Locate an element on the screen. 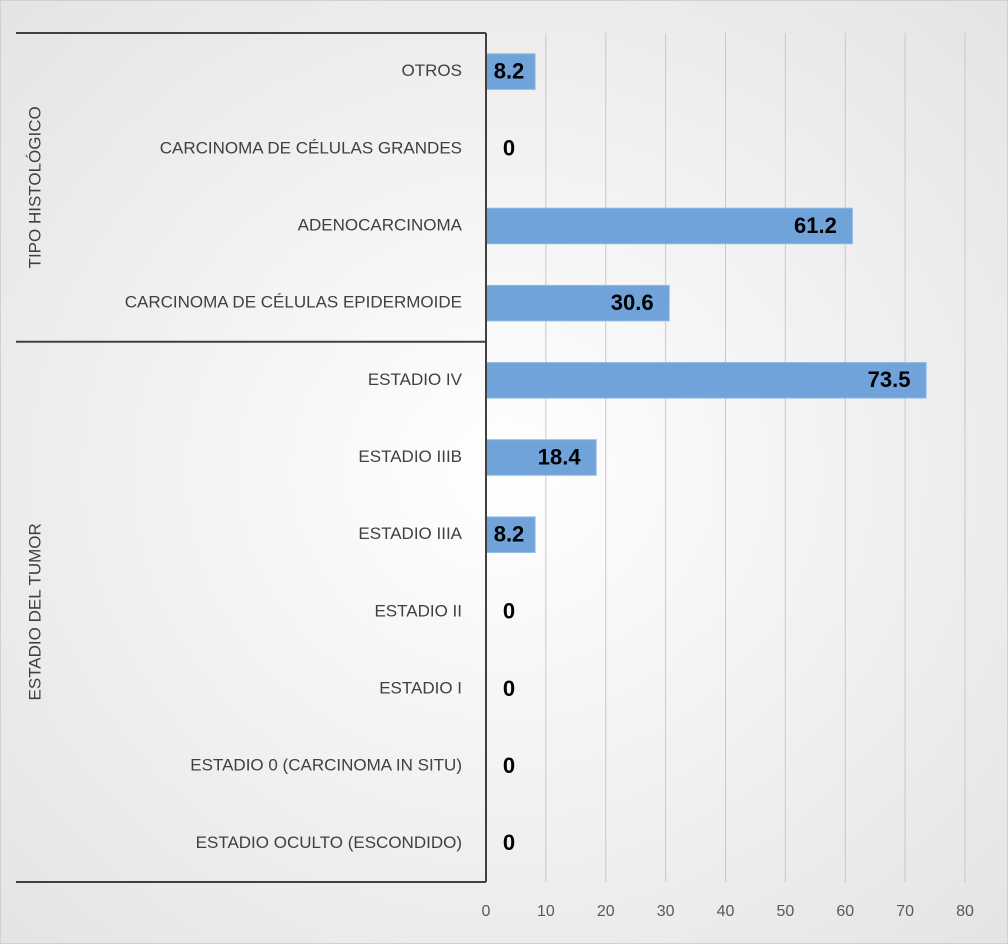 The width and height of the screenshot is (1008, 944). y-tick-label: ESTADIO OCULTO (ESCONDIDO) is located at coordinates (329, 842).